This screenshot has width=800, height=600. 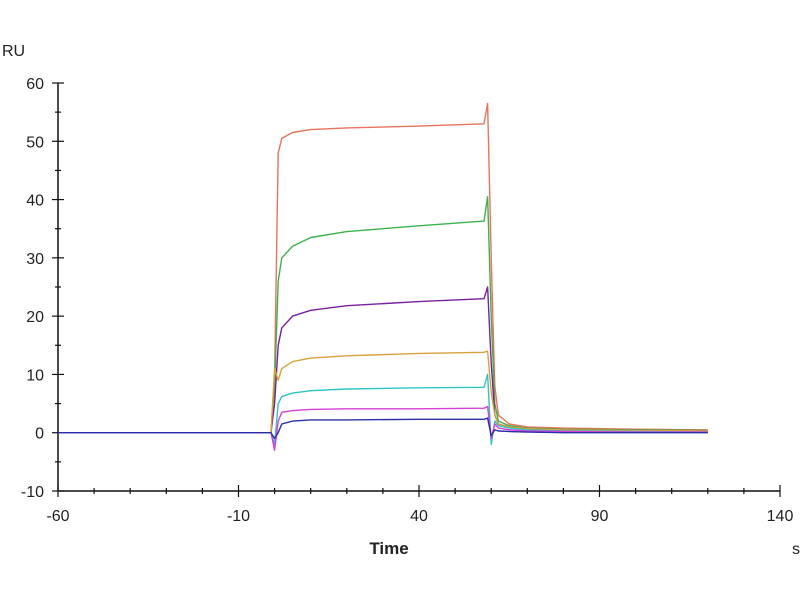 I want to click on series-line-magenta, so click(x=383, y=428).